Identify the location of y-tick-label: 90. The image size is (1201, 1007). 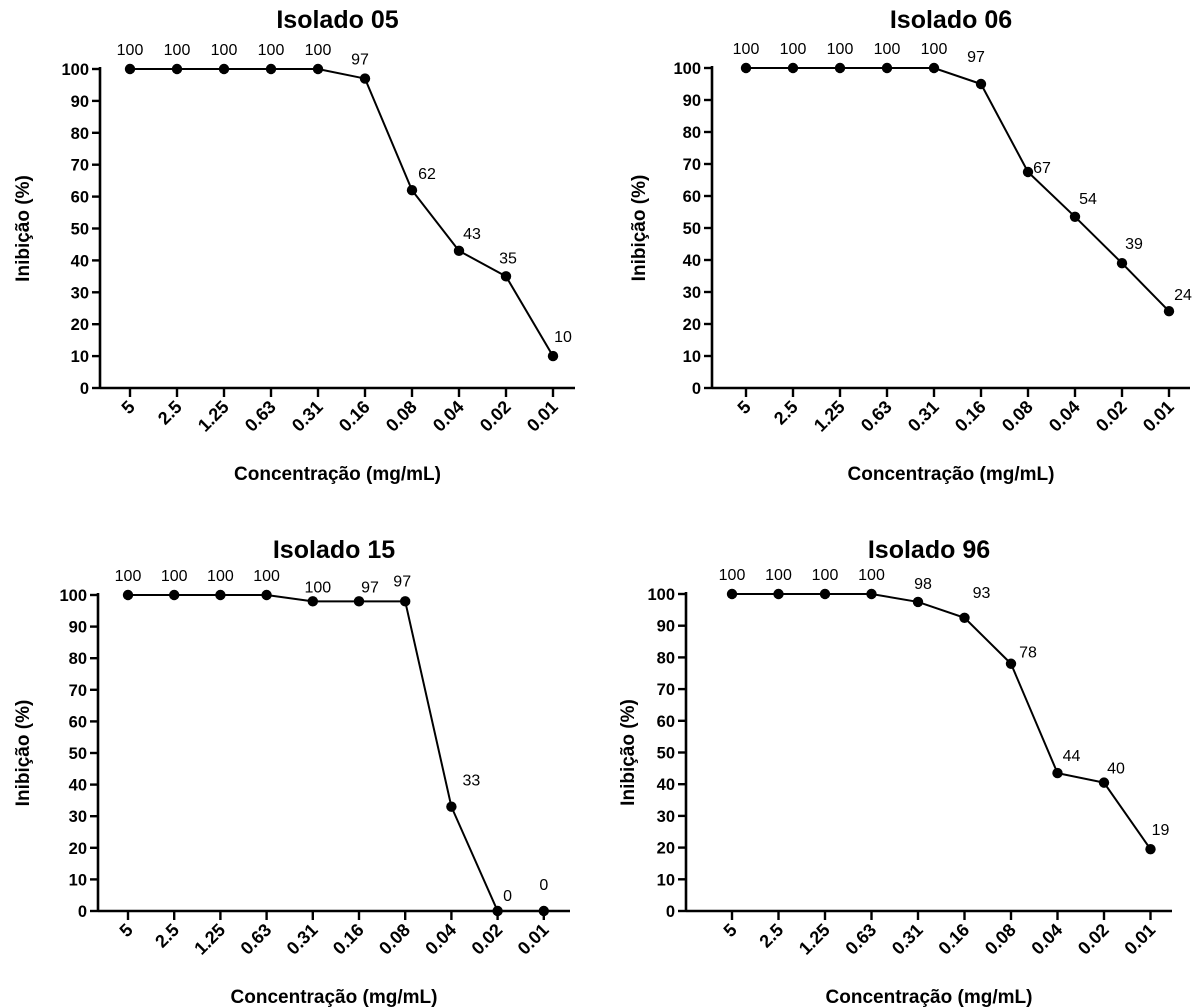
(80, 102).